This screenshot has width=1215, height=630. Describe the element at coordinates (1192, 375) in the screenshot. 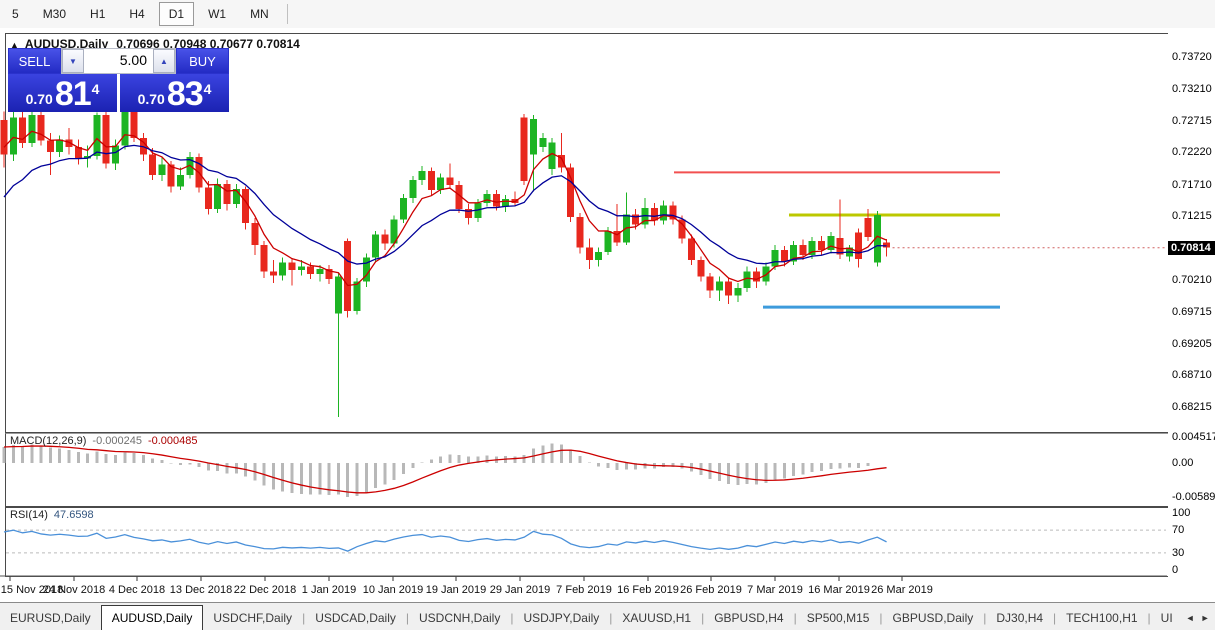

I see `price-tick-label: 0.68710` at that location.